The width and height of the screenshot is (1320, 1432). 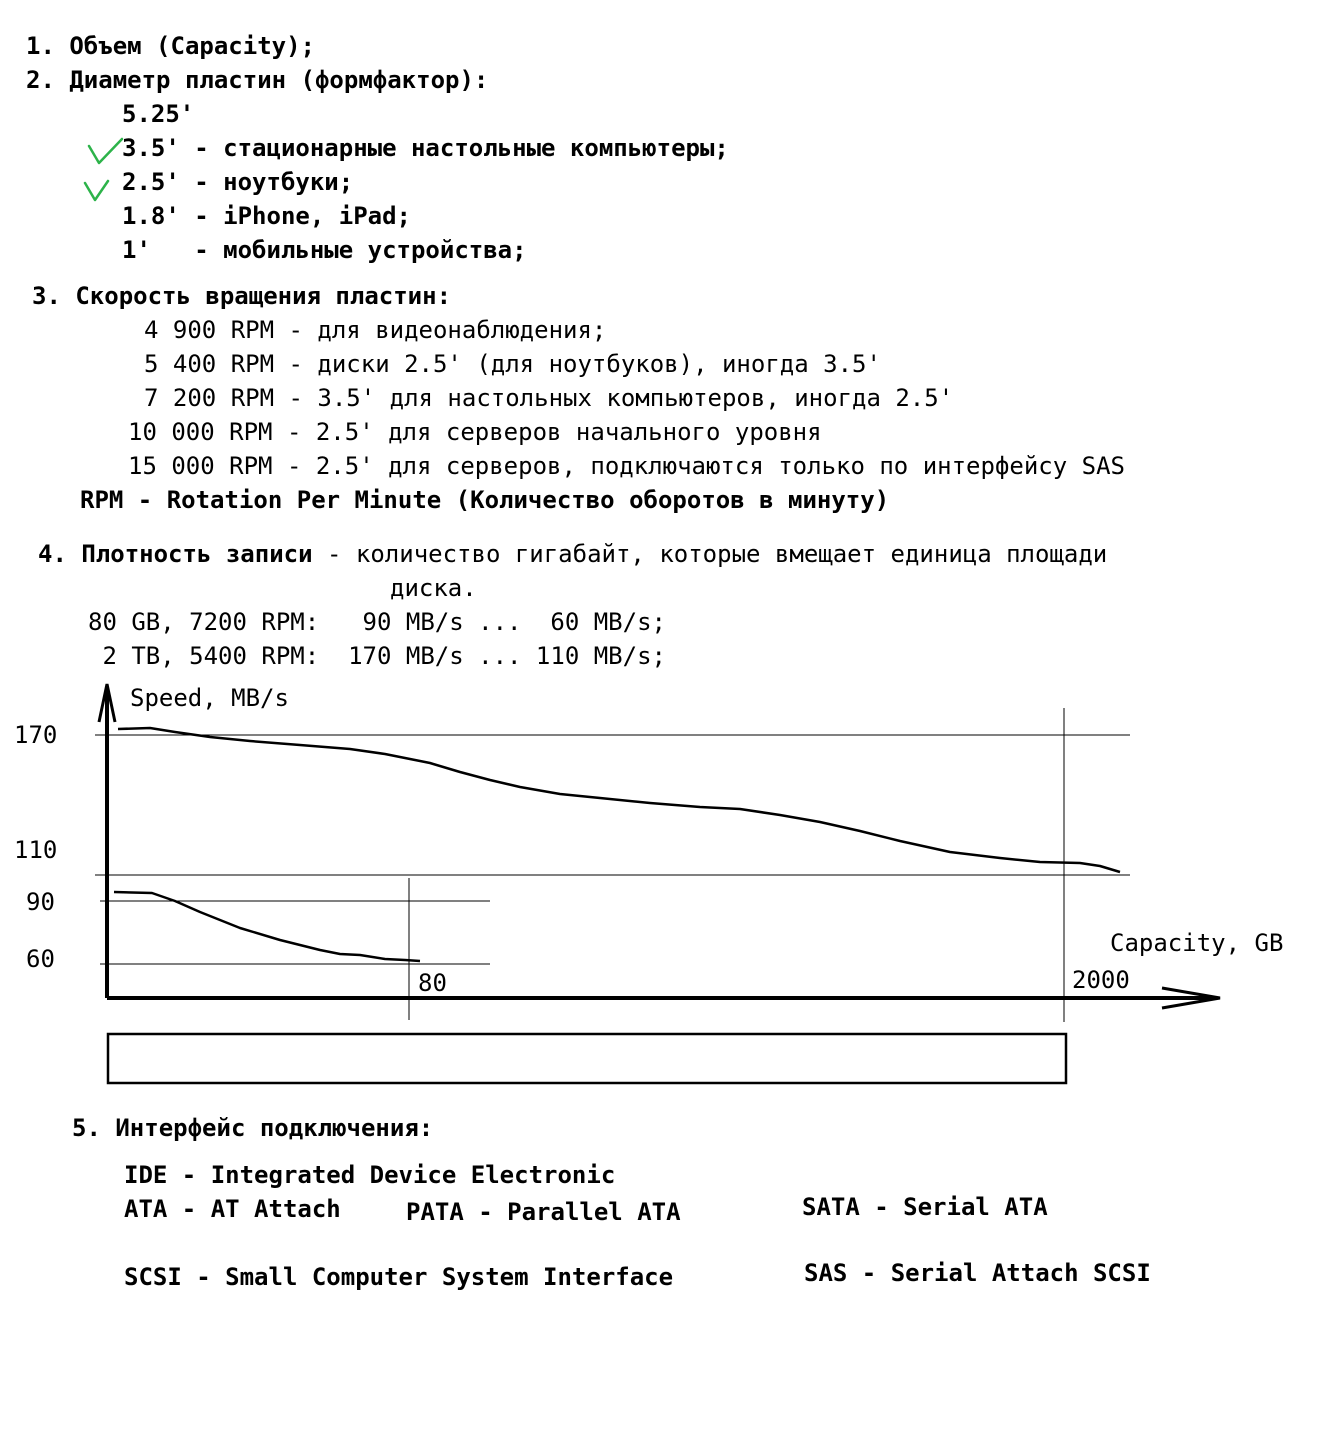 I want to click on x-axis-arrow-icon, so click(x=1191, y=998).